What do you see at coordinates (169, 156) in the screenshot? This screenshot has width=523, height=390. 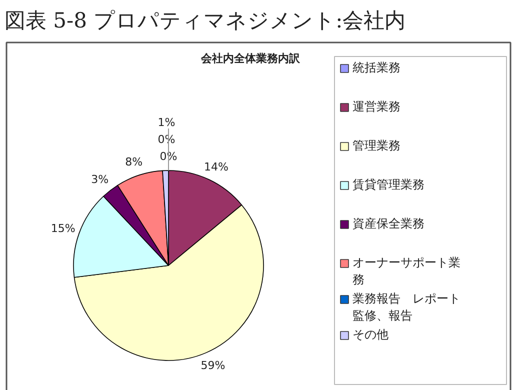 I see `text: 0%` at bounding box center [169, 156].